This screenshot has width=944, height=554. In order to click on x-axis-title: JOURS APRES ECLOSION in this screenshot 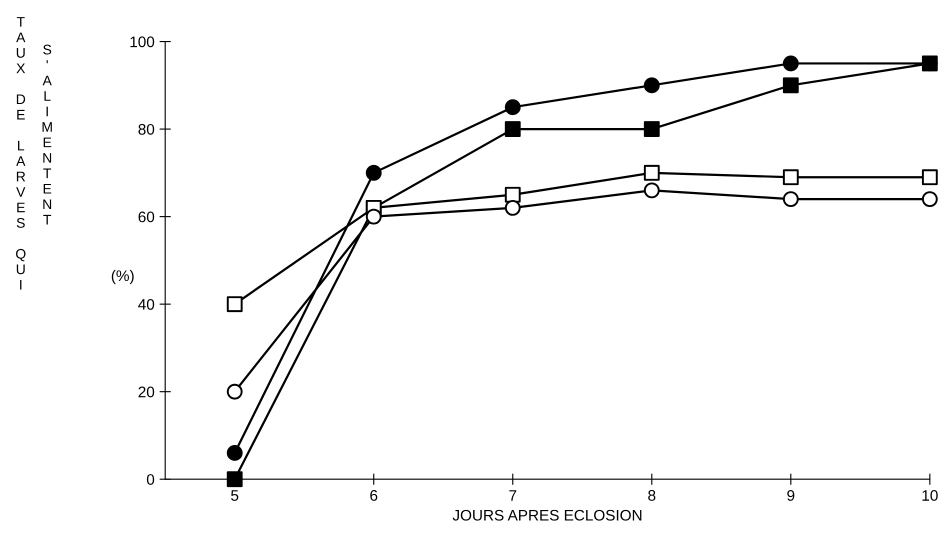, I will do `click(547, 515)`.